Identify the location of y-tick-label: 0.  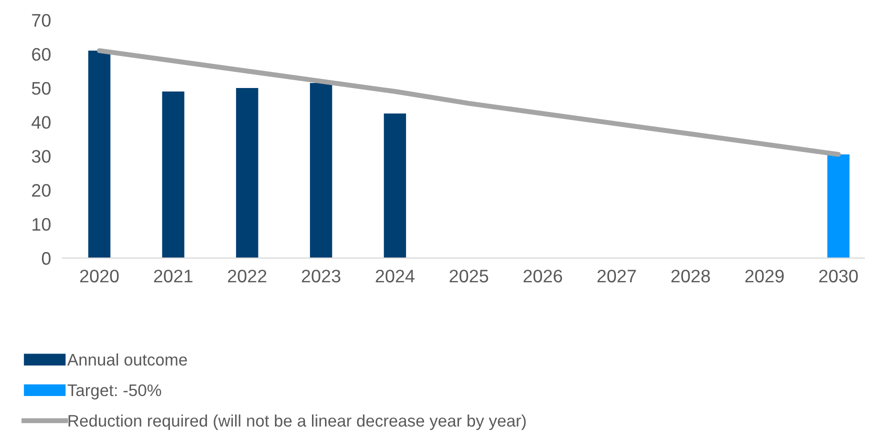
(46, 258).